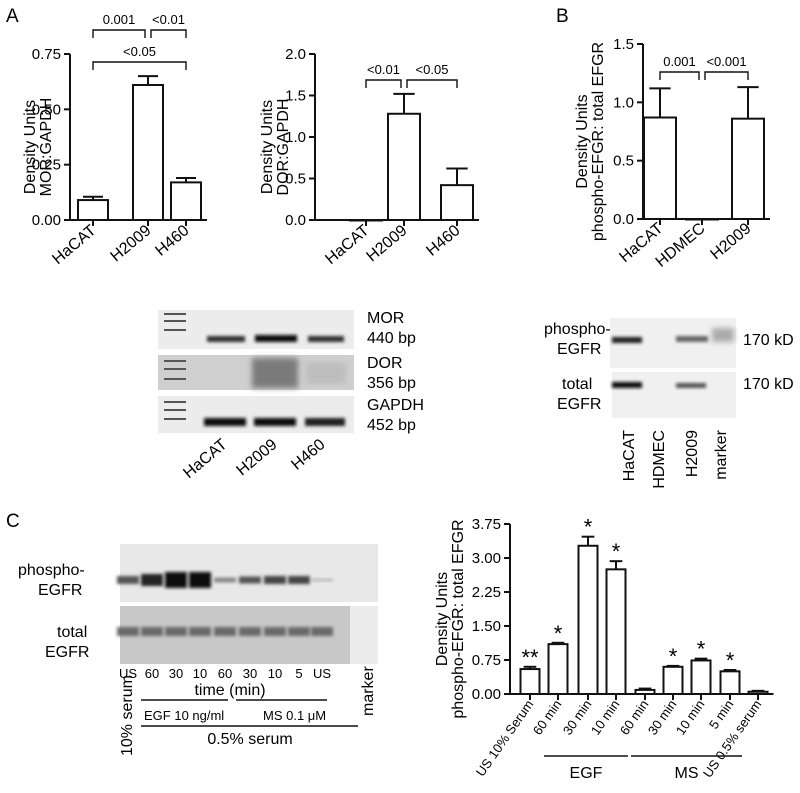  What do you see at coordinates (679, 61) in the screenshot?
I see `egfr-p-value: 0.001` at bounding box center [679, 61].